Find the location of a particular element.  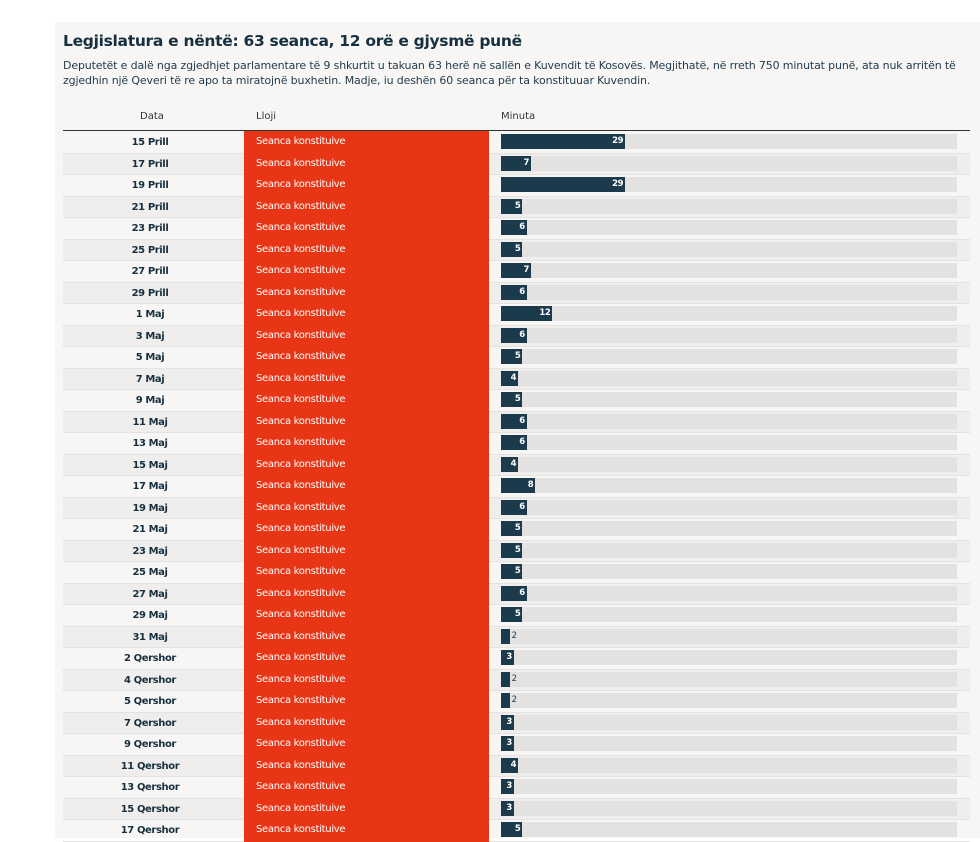

bar-track: 12 is located at coordinates (729, 313).